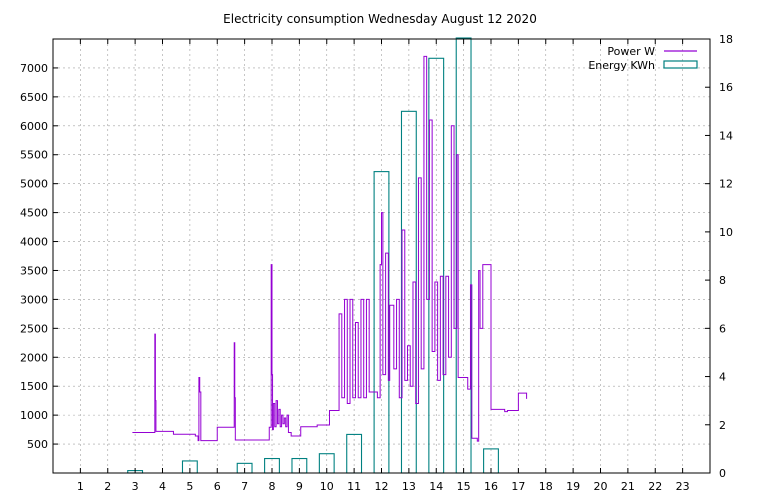 The width and height of the screenshot is (768, 500). Describe the element at coordinates (34, 213) in the screenshot. I see `y-left-tick-label: 4500` at that location.